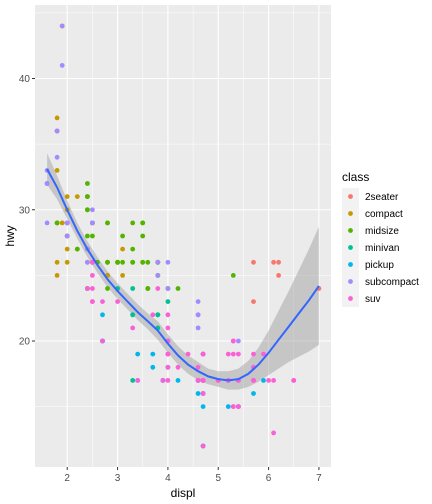 Image resolution: width=432 pixels, height=504 pixels. I want to click on point-2seater, so click(278, 262).